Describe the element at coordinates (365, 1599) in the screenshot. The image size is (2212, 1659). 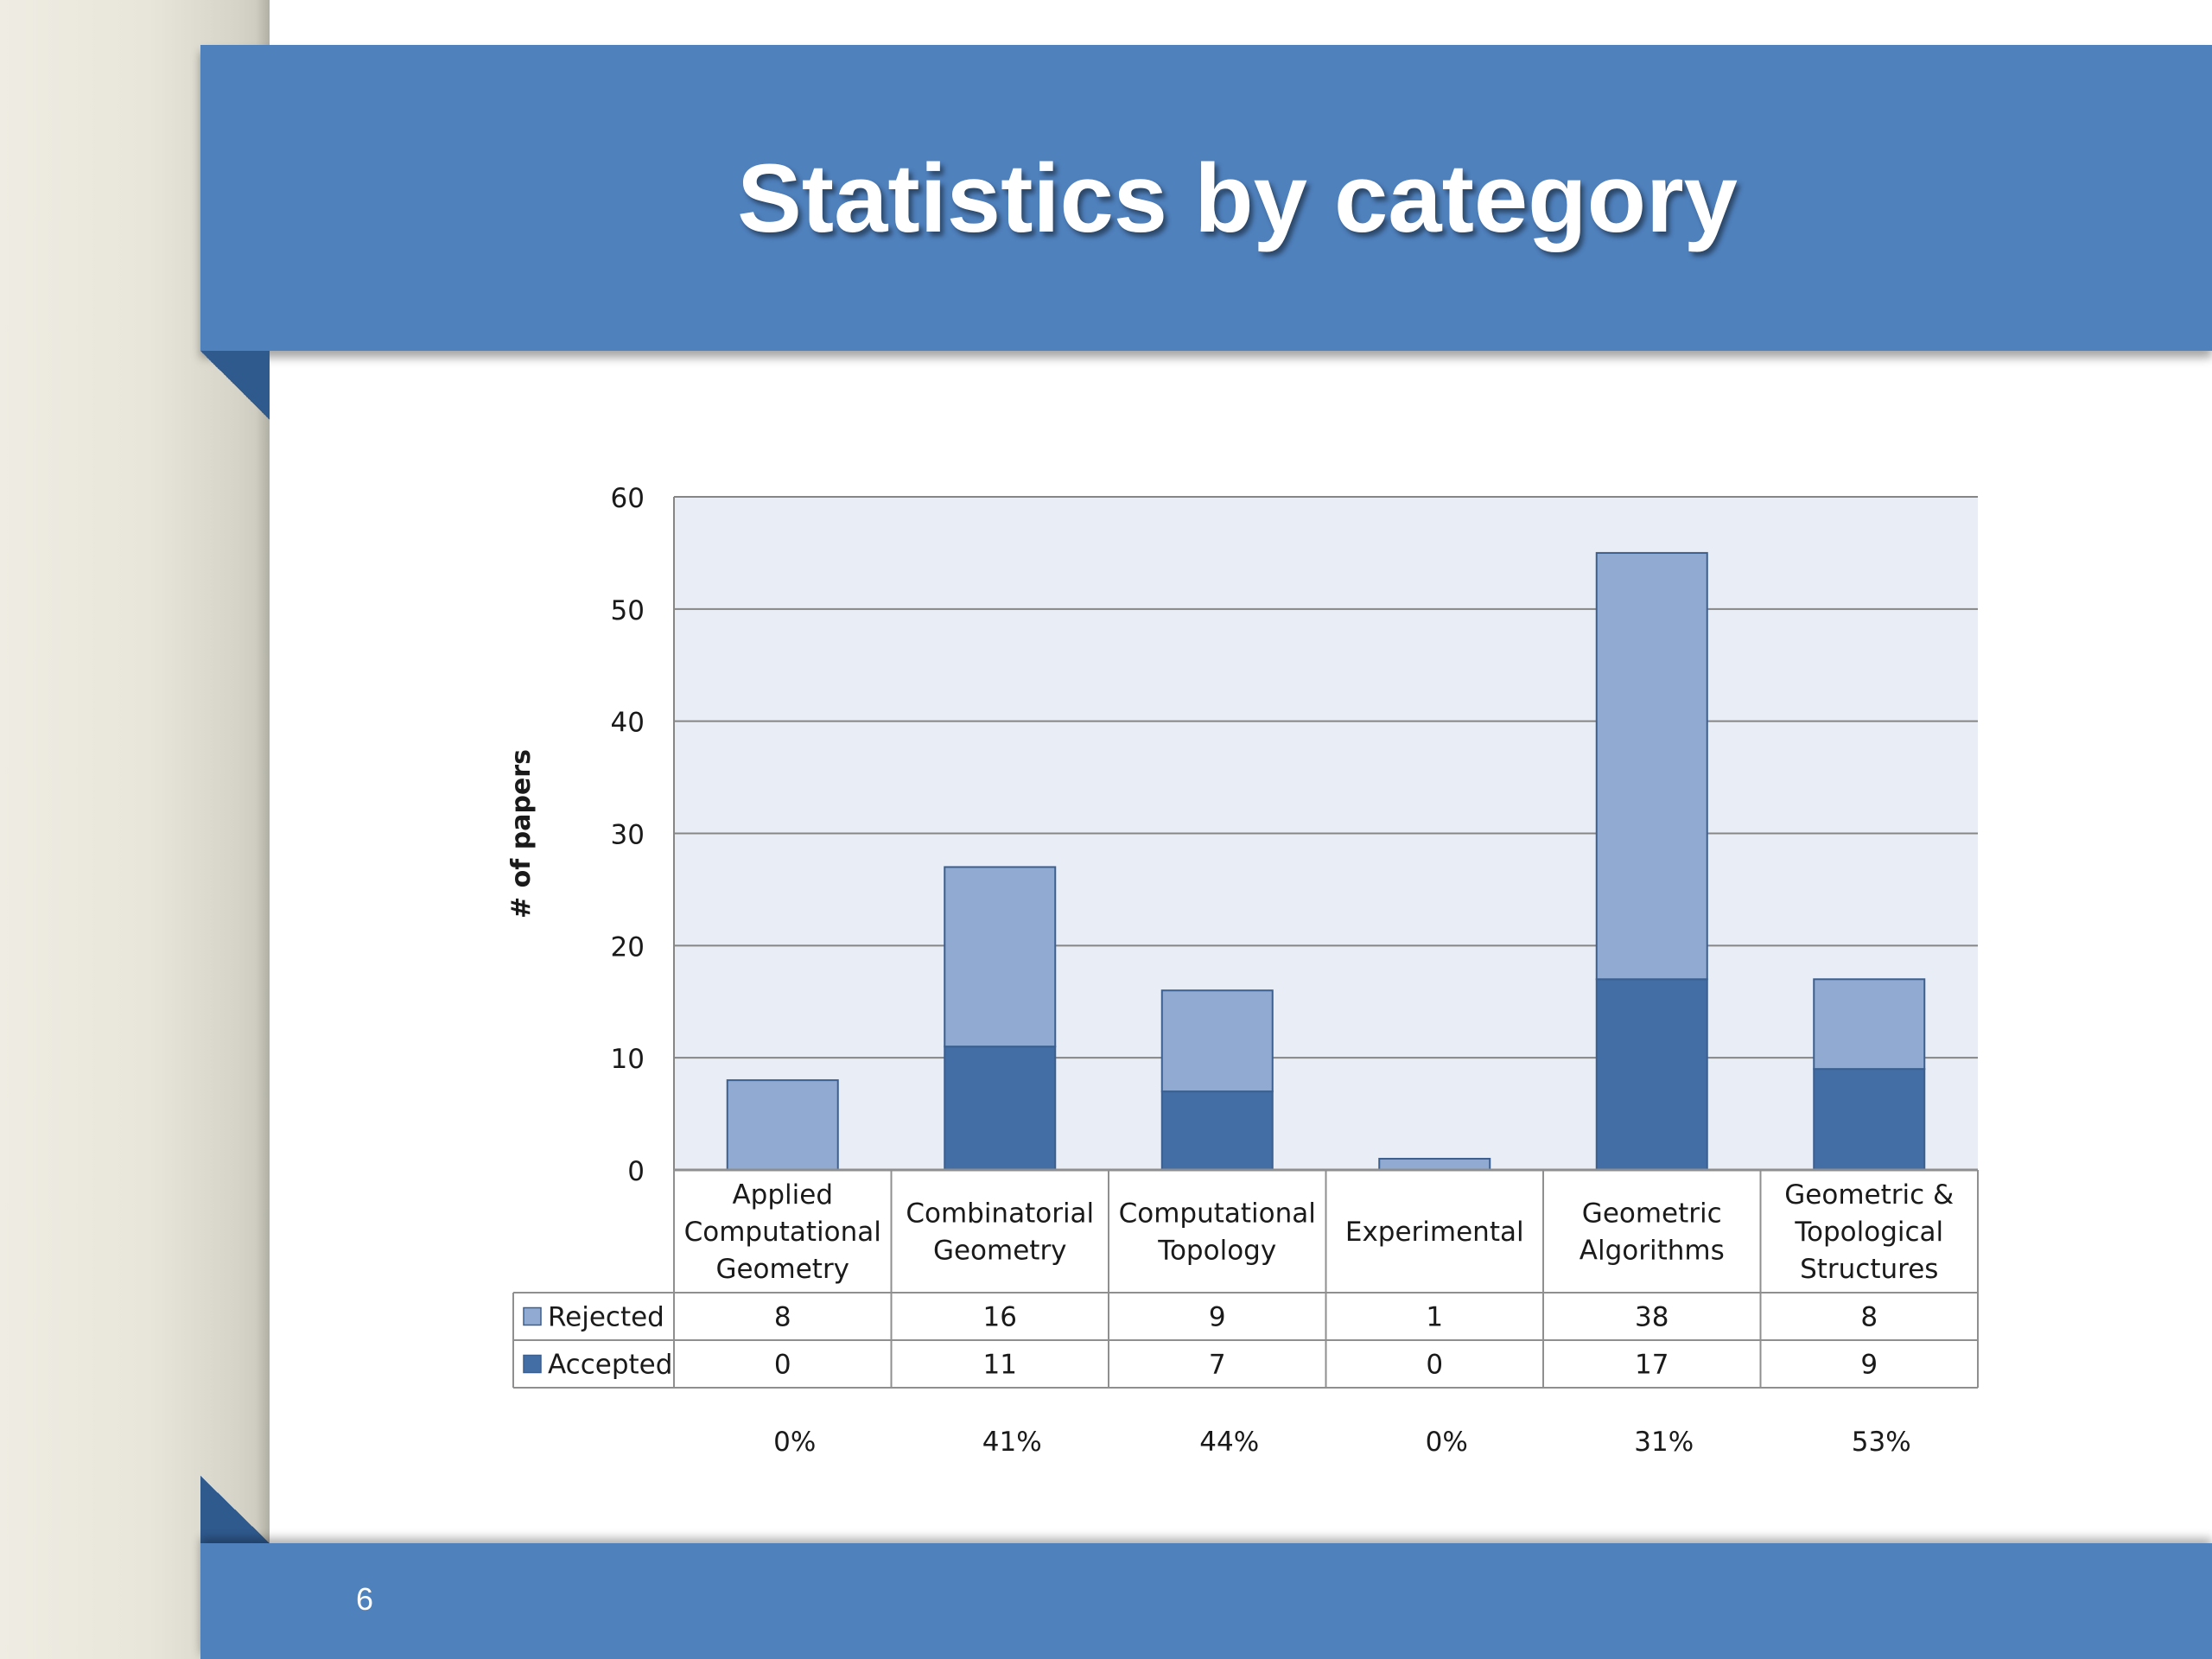
I see `page-number: 6` at that location.